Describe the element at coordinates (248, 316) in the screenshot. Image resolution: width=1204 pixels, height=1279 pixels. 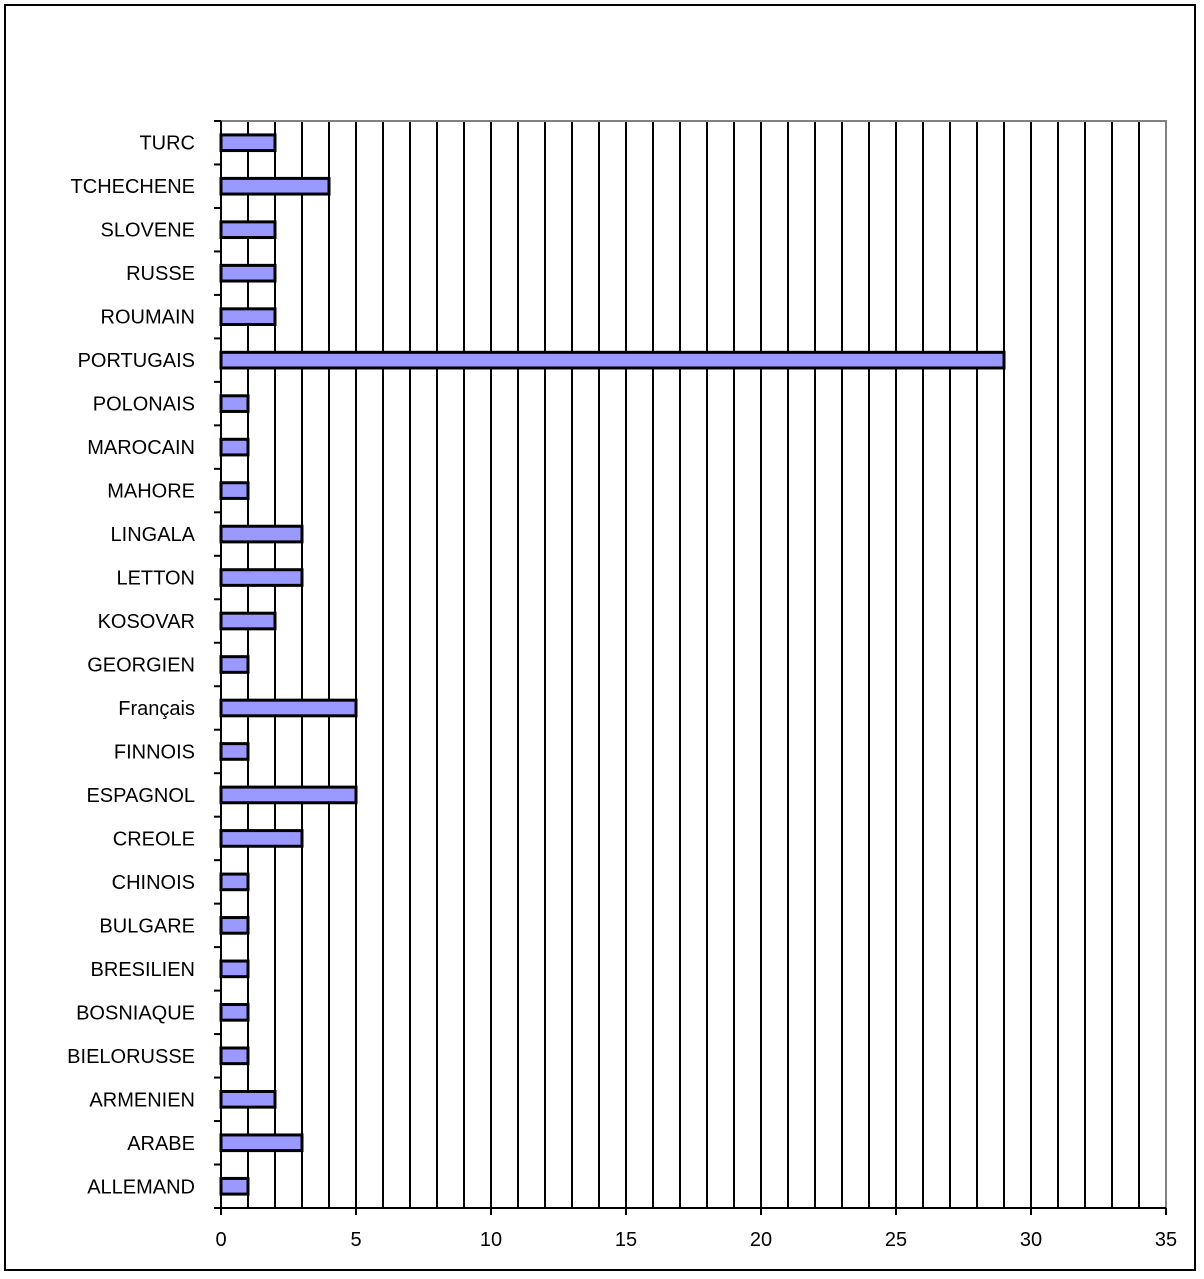
I see `bar-roumain` at that location.